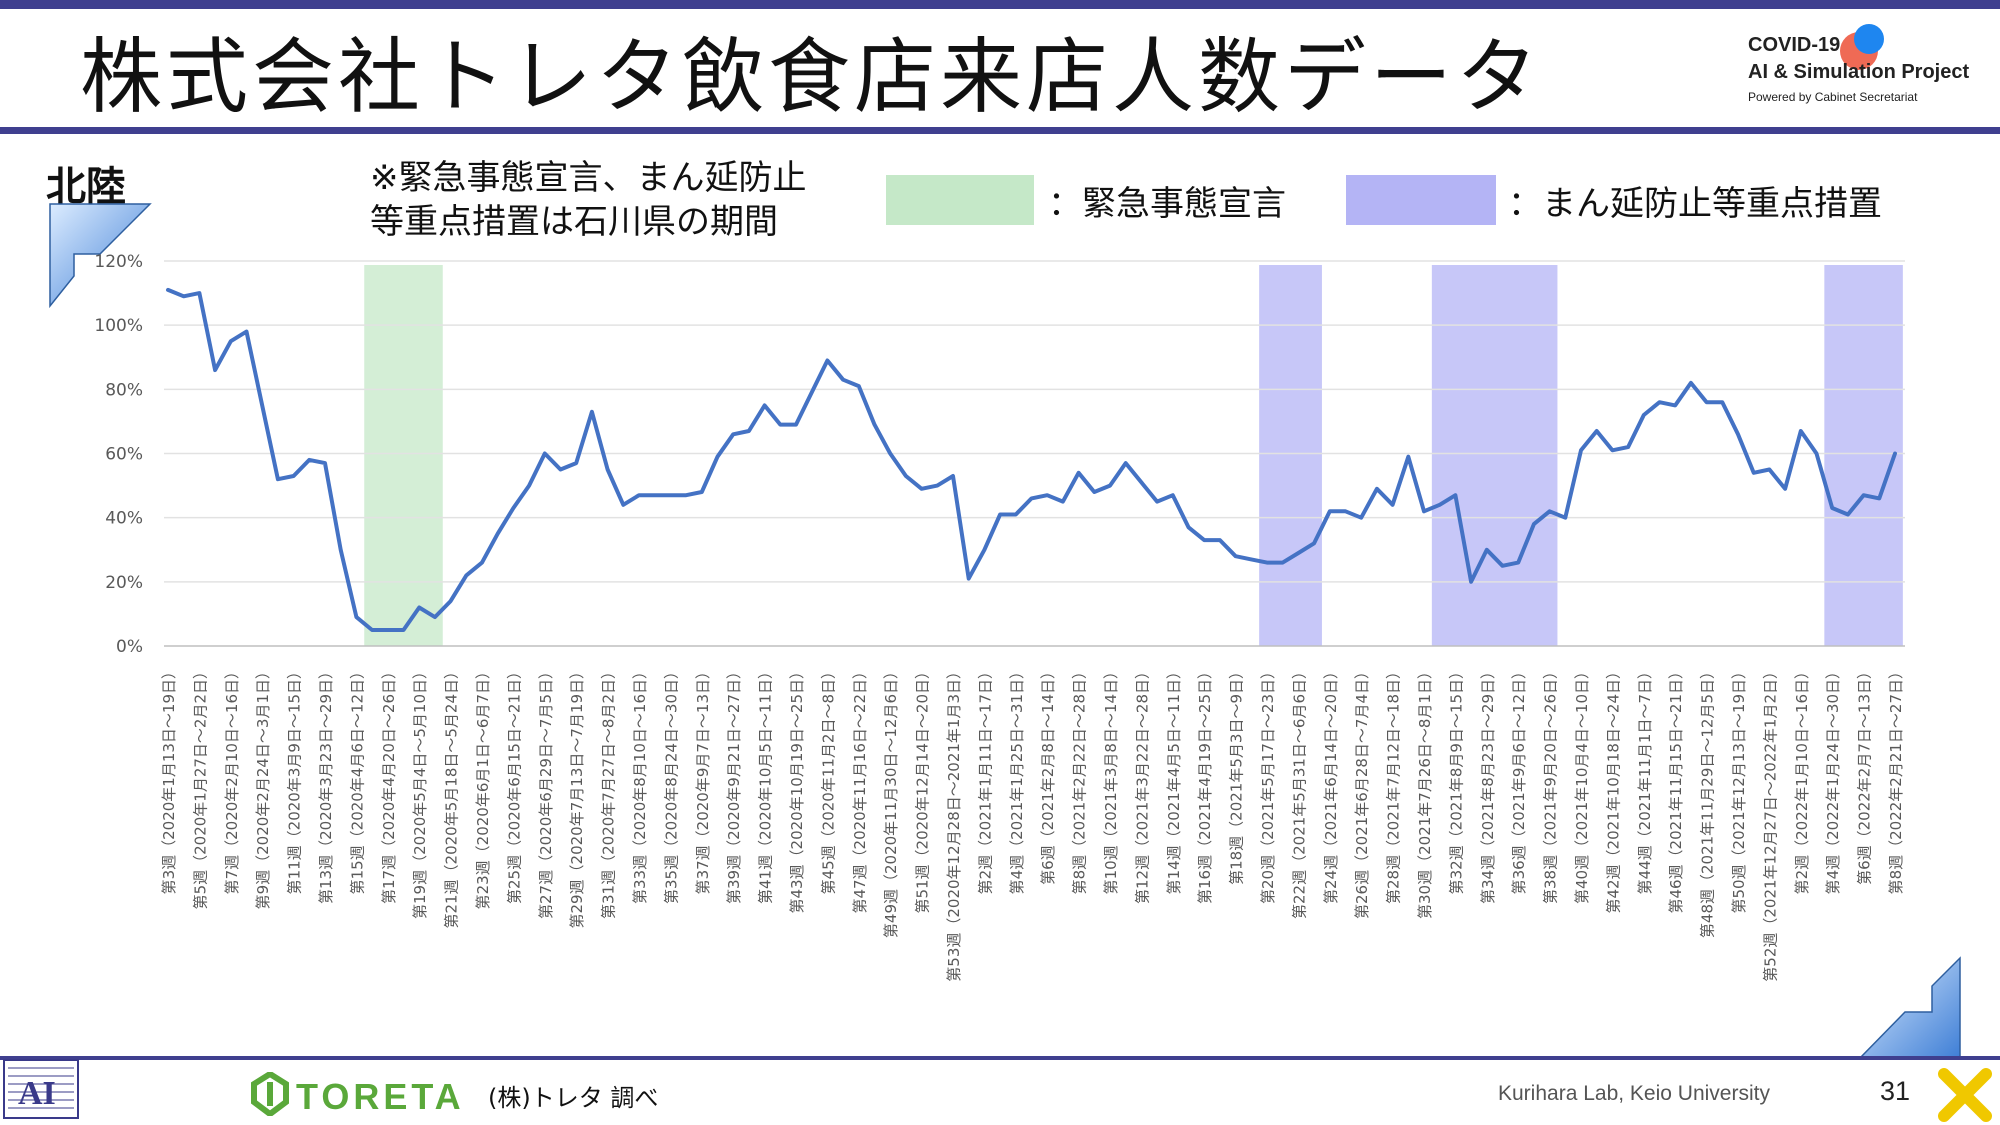 This screenshot has width=2000, height=1125. I want to click on x-tick-label: 第45週（2020年11月2日～8日）, so click(828, 779).